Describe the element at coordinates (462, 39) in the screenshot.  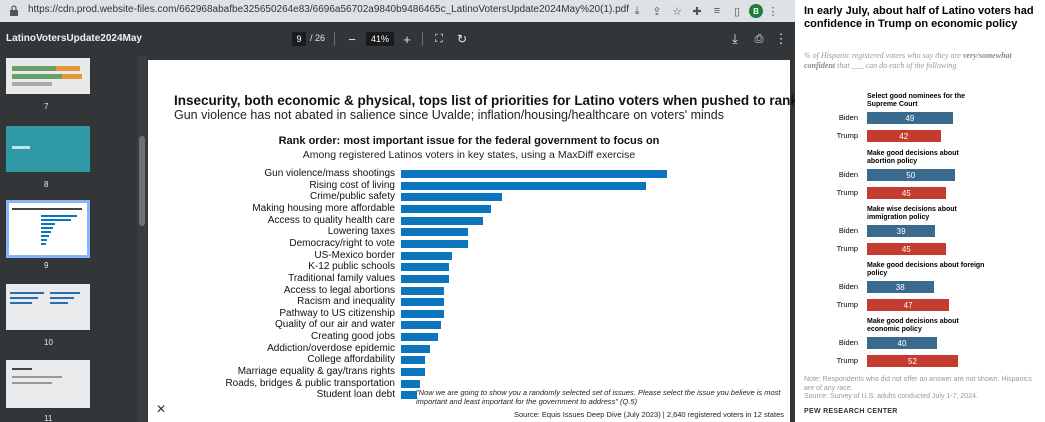
I see `rotate-icon: ↻` at that location.